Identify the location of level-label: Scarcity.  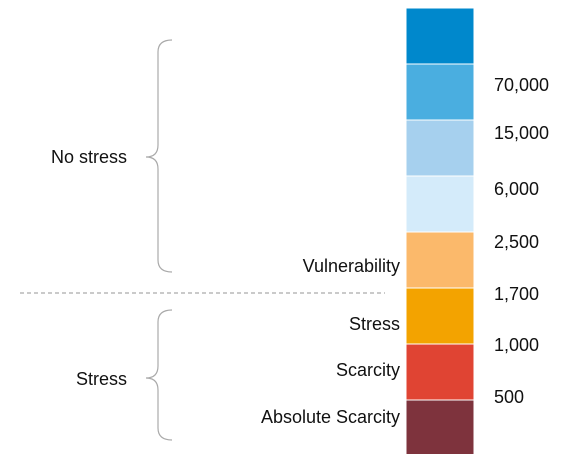
(368, 370).